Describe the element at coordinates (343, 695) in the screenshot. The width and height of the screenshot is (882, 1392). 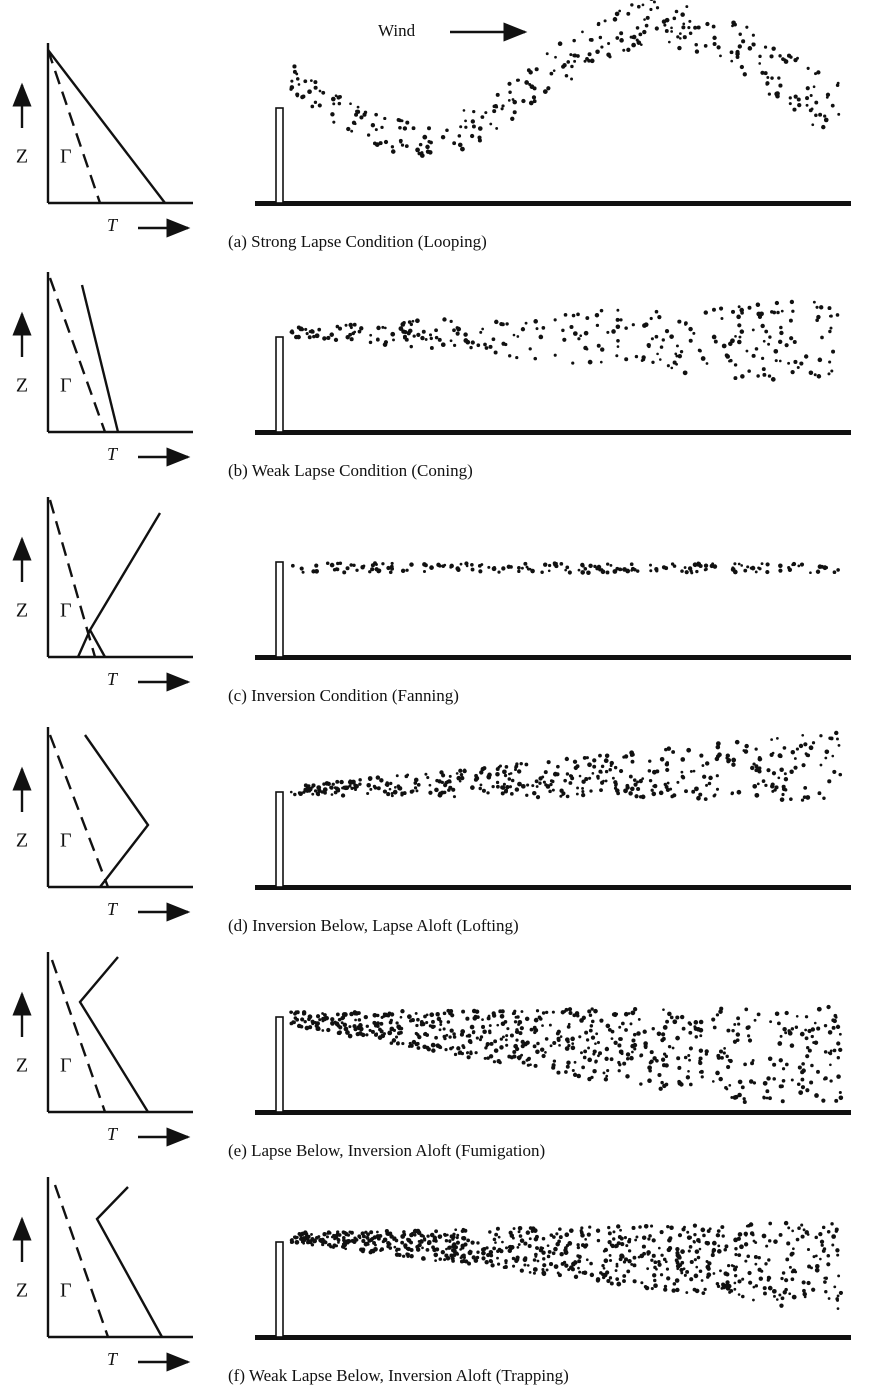
I see `caption: (c) Inversion Condition (Fanning)` at that location.